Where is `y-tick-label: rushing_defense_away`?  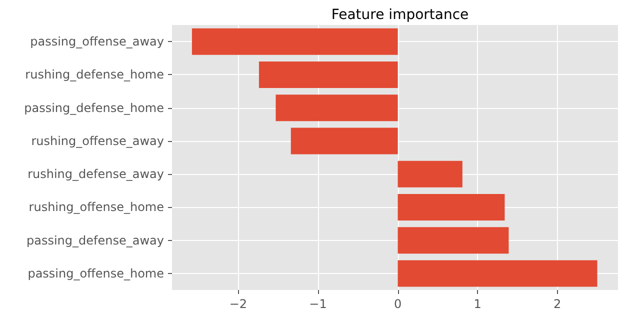
y-tick-label: rushing_defense_away is located at coordinates (96, 174).